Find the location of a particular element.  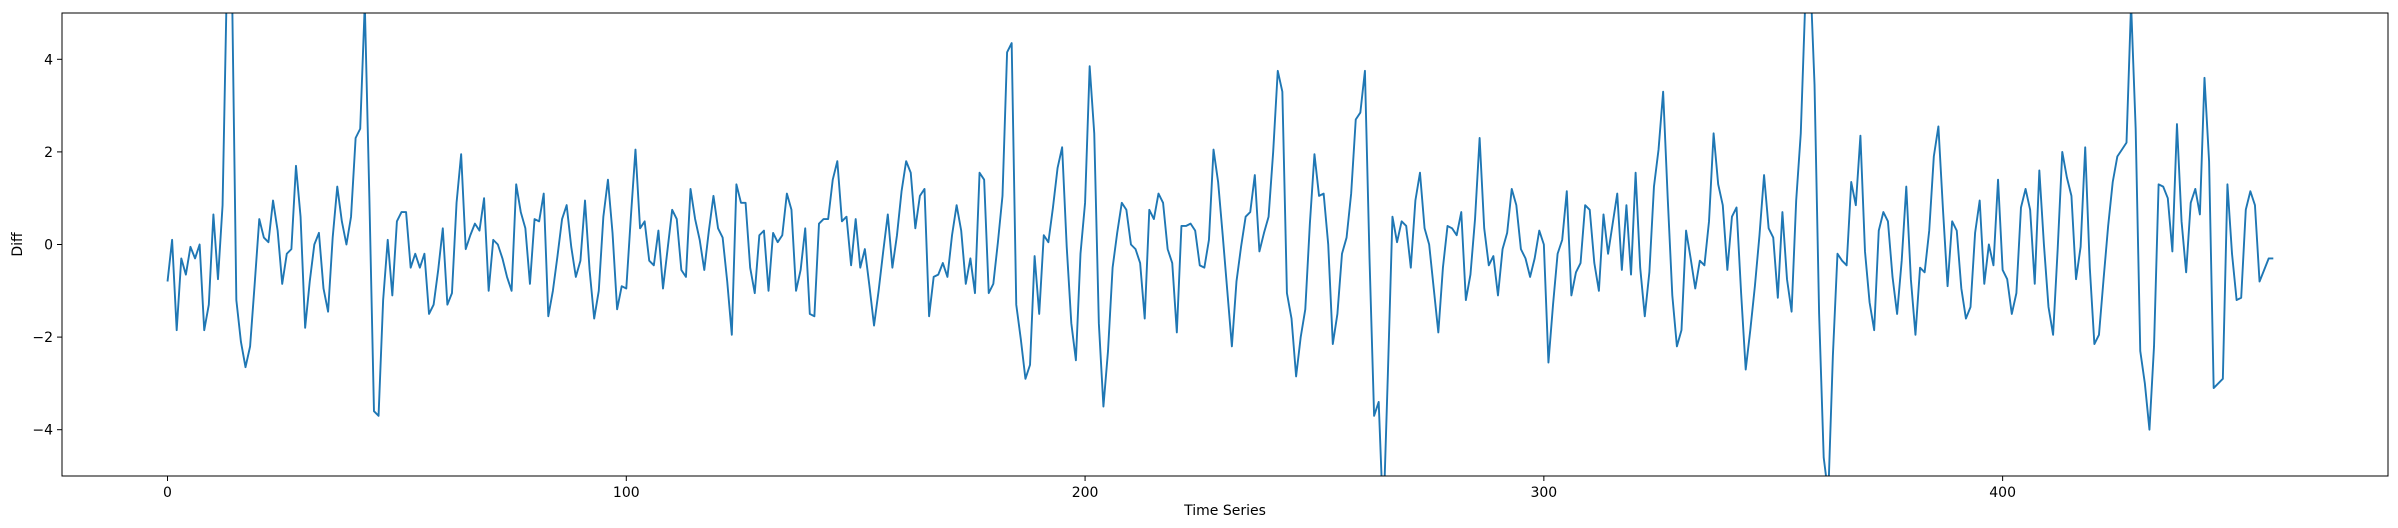

x-tick-label: 0 is located at coordinates (167, 493).